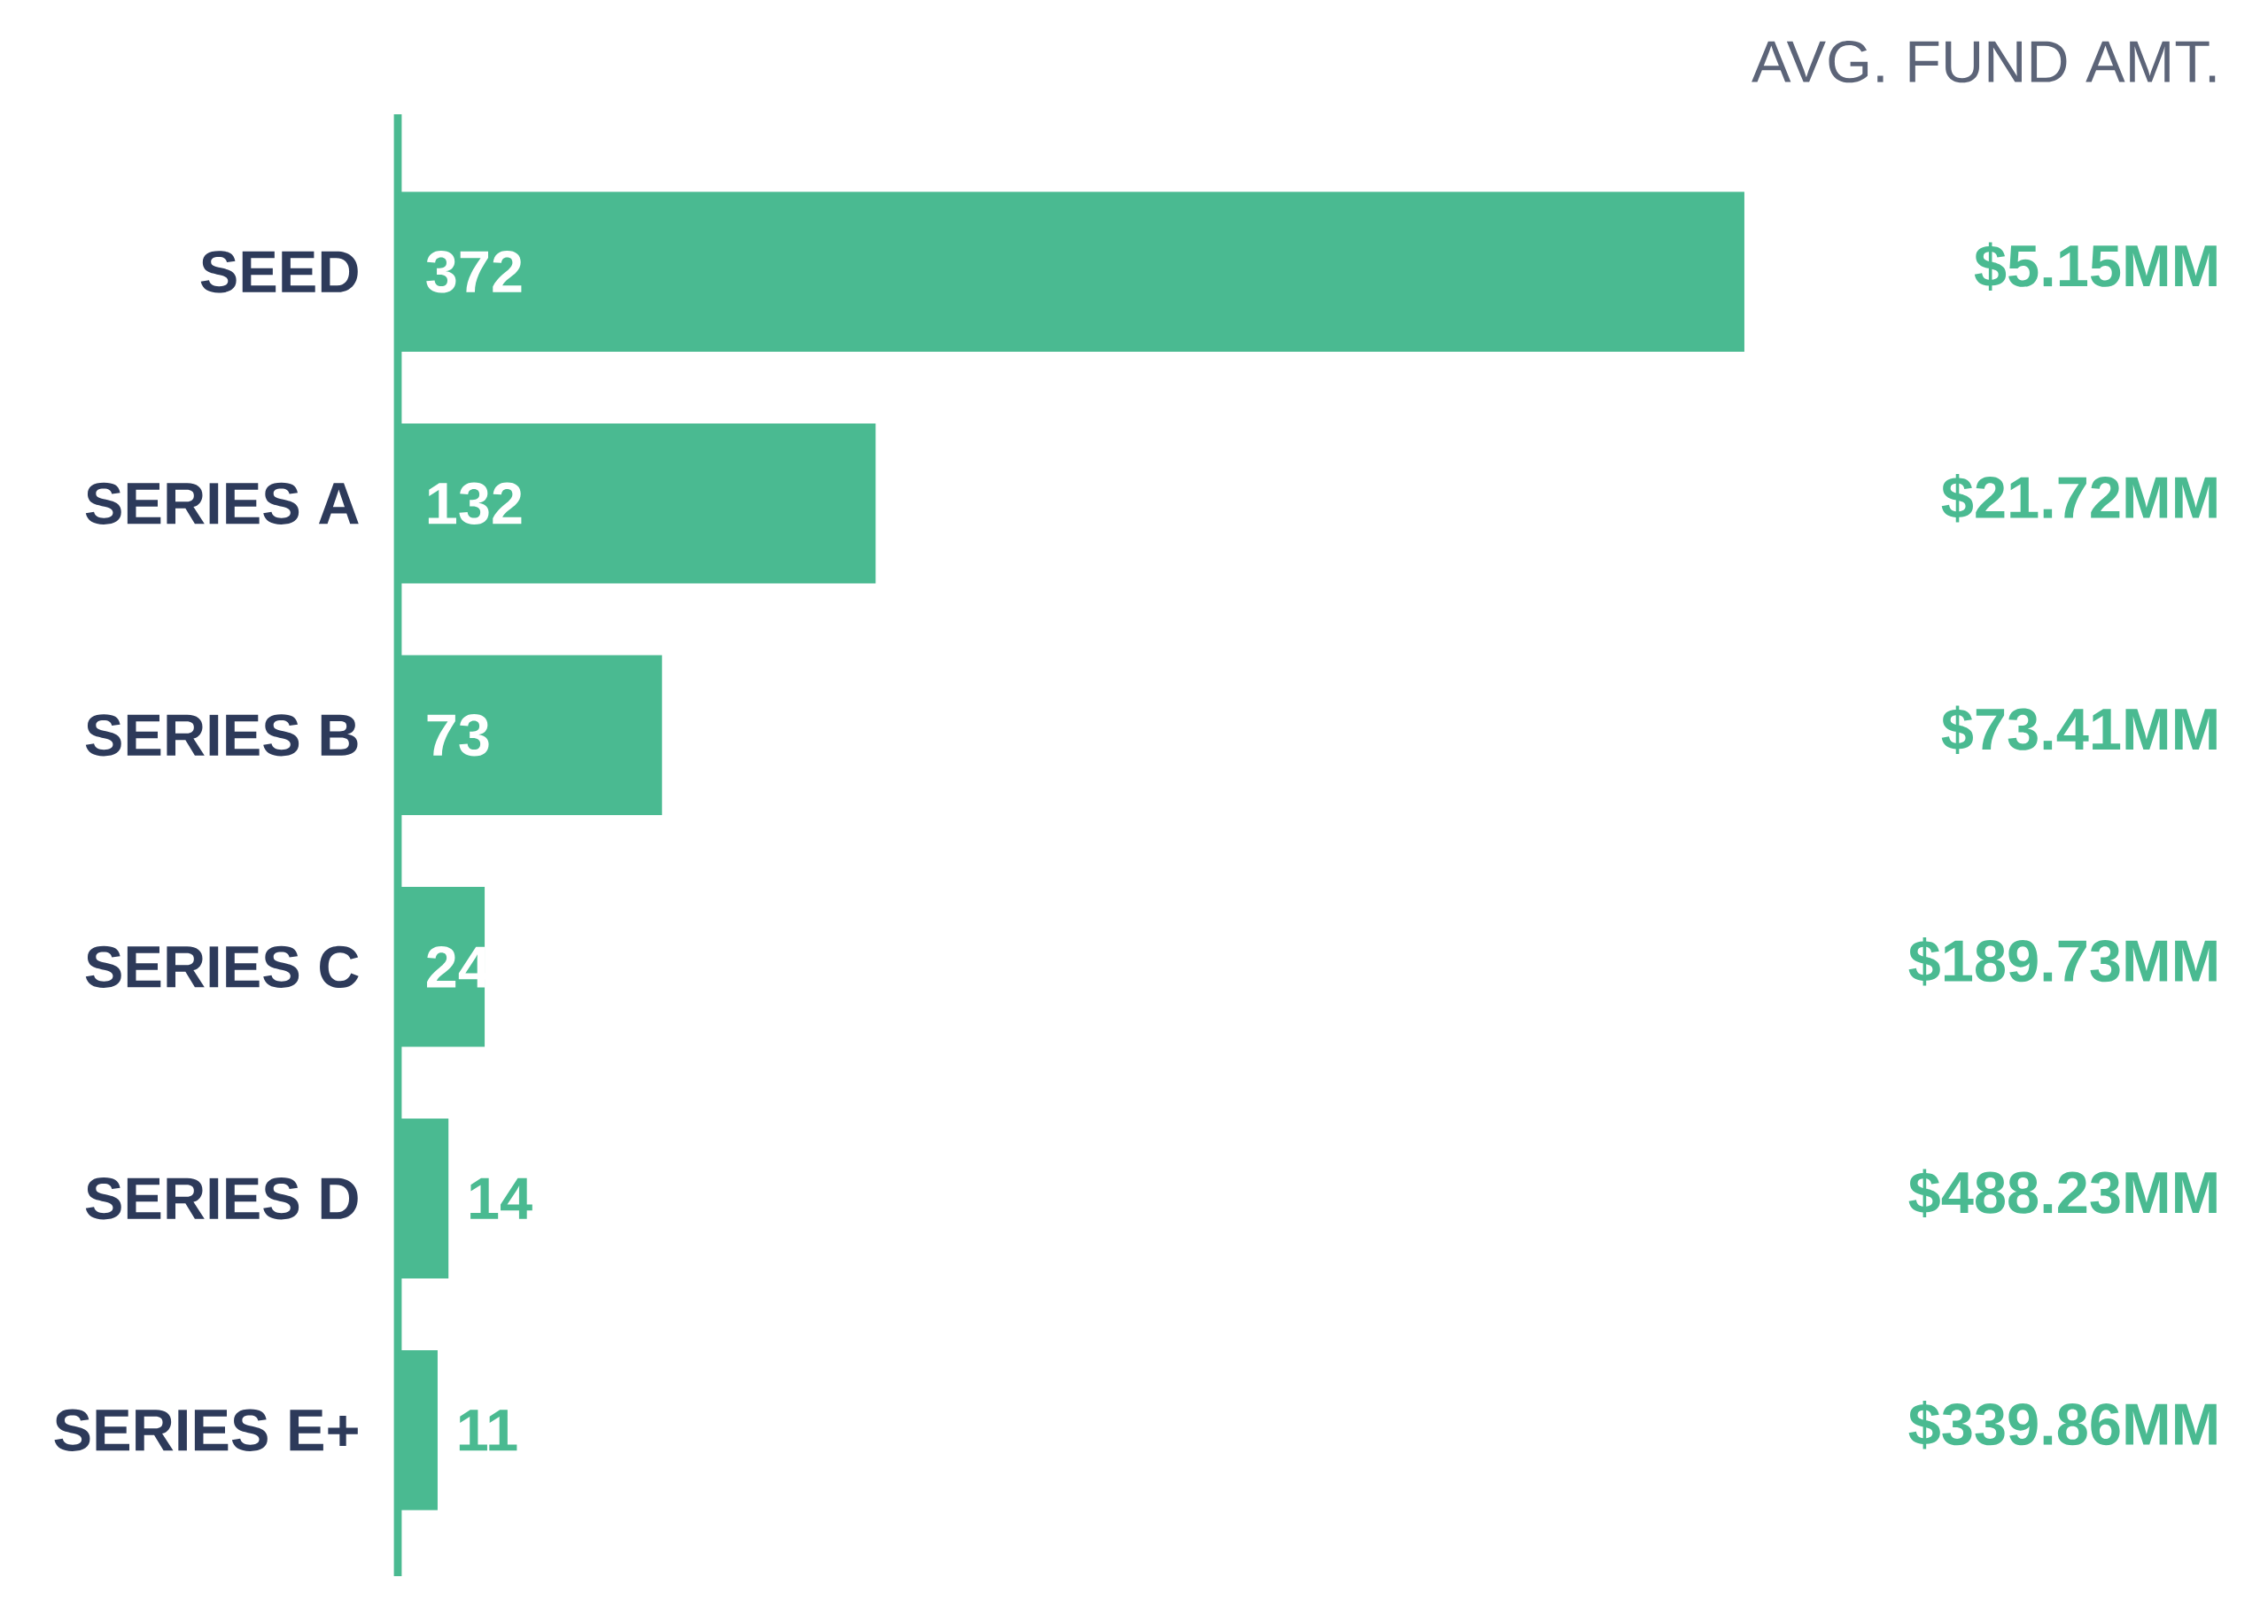 Image resolution: width=2268 pixels, height=1624 pixels. I want to click on data-label: 372, so click(474, 272).